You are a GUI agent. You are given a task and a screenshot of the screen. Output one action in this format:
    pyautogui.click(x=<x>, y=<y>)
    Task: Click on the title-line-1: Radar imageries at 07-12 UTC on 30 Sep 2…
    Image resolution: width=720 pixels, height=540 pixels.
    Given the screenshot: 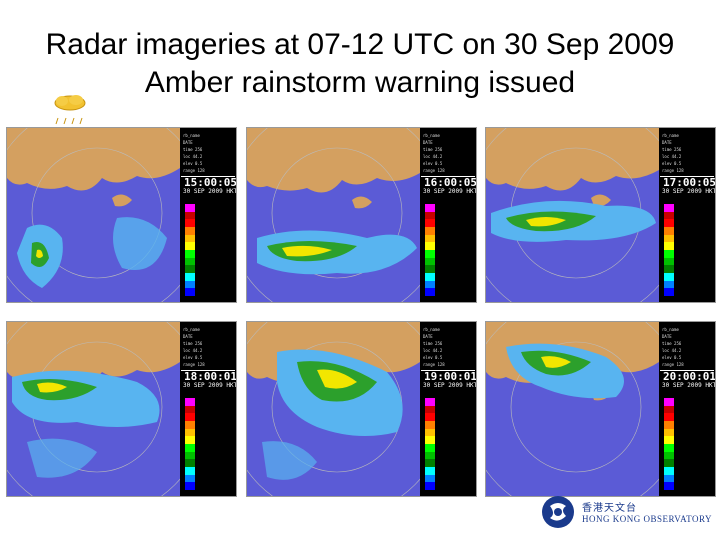 What is the action you would take?
    pyautogui.click(x=360, y=44)
    